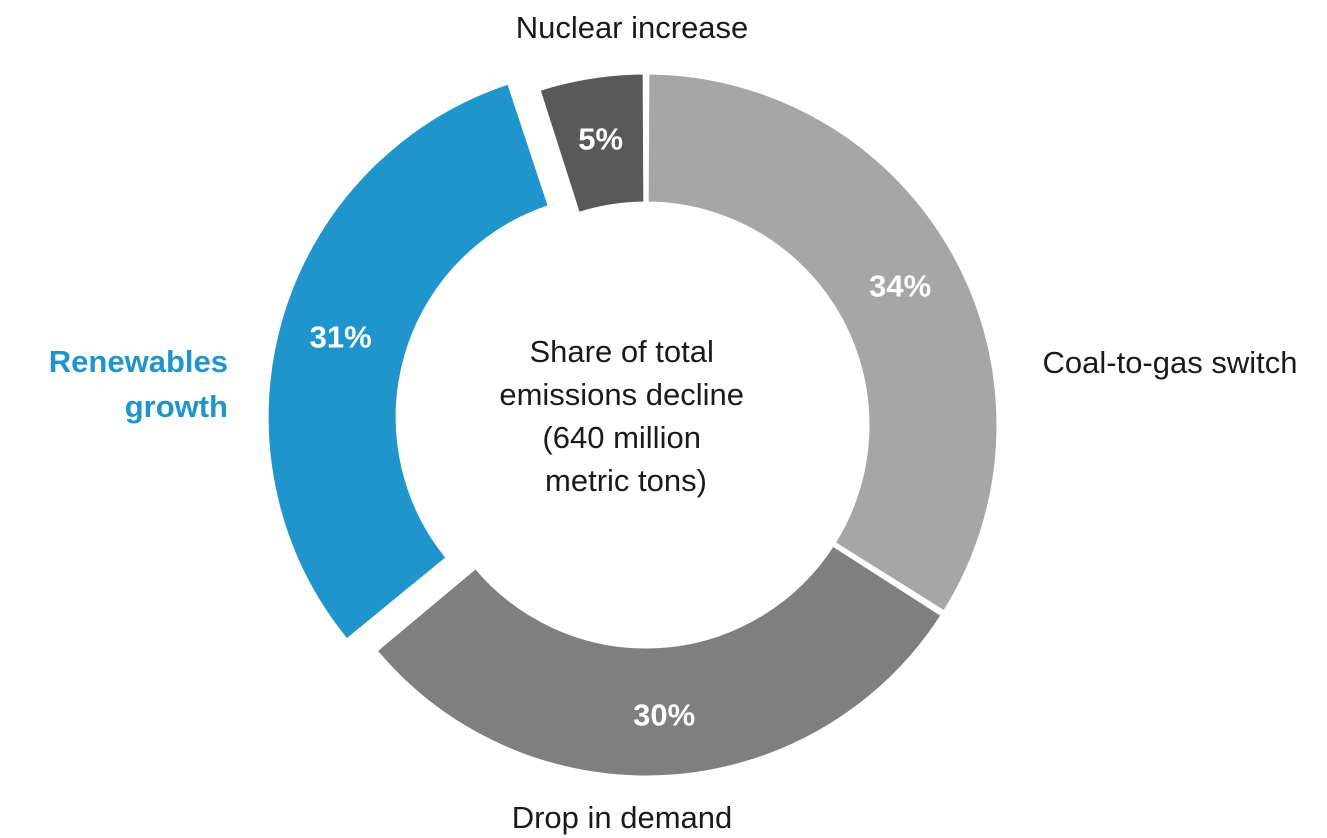  I want to click on category-label-renewables-growth: Renewables growth, so click(138, 384).